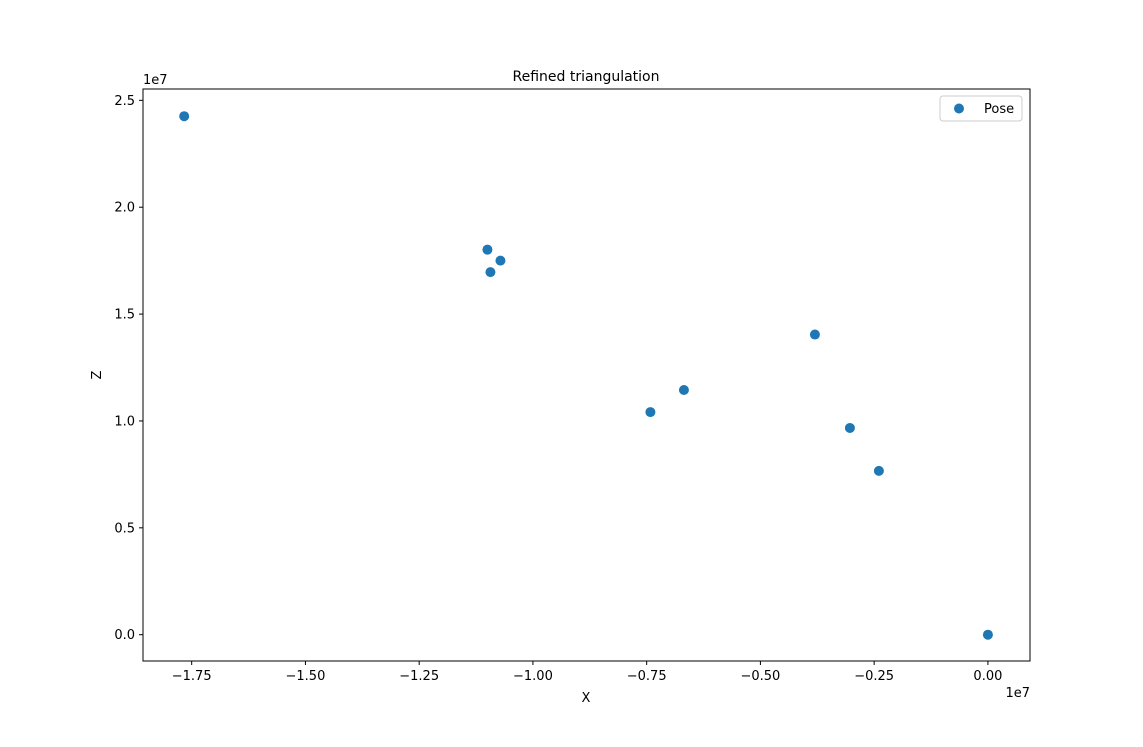  What do you see at coordinates (587, 672) in the screenshot?
I see `x-axis-ticks: −1.75 −1.50 −1.25 −1.00 −0.75 −0.50 −0.25 0.00` at bounding box center [587, 672].